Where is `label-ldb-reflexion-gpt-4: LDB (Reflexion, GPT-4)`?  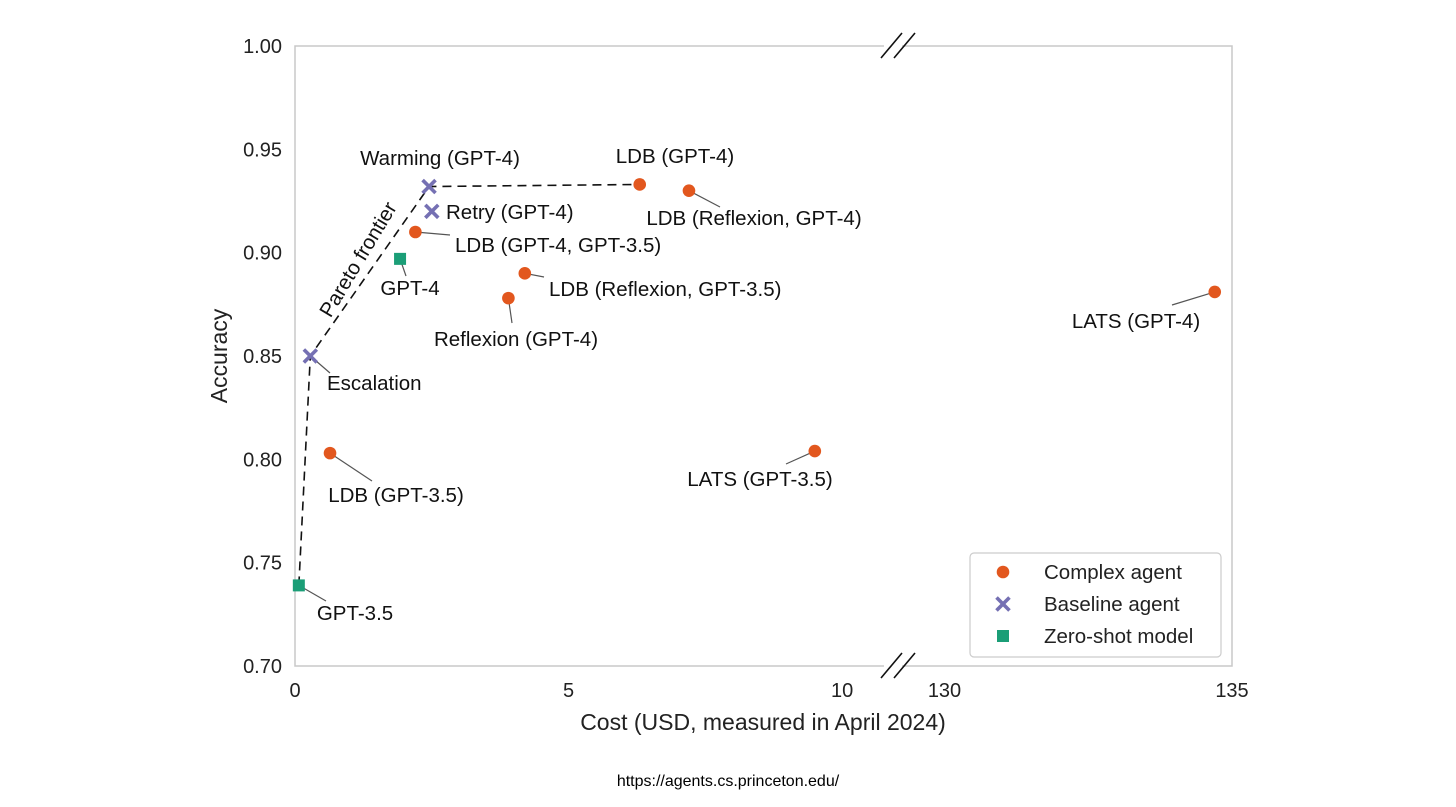
label-ldb-reflexion-gpt-4: LDB (Reflexion, GPT-4) is located at coordinates (753, 218).